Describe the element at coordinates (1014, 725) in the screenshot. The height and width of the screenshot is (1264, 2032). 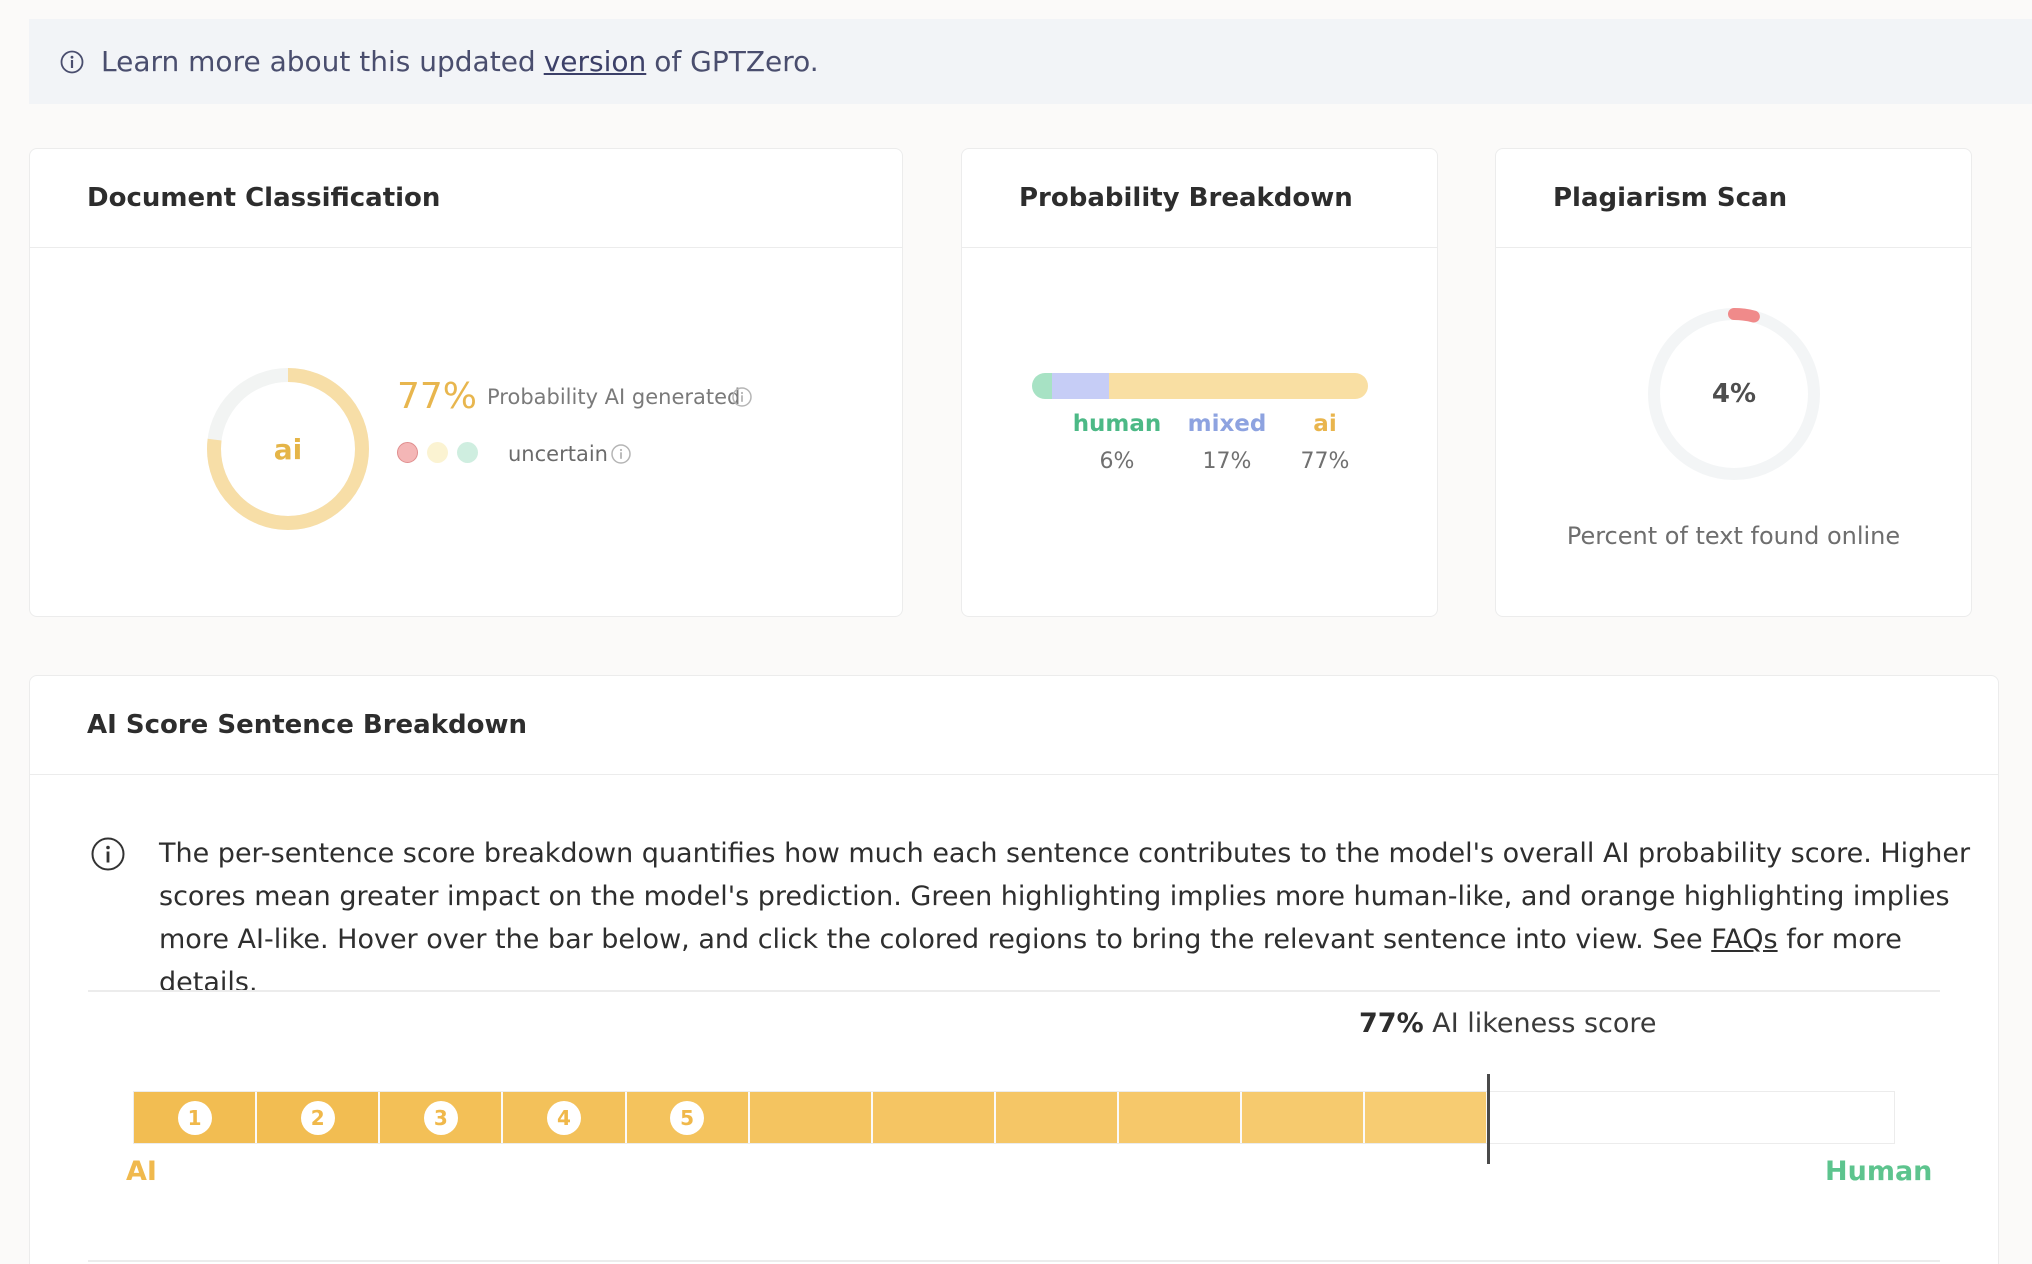
I see `sentence-breakdown-title: AI Score Sentence Breakdown` at that location.